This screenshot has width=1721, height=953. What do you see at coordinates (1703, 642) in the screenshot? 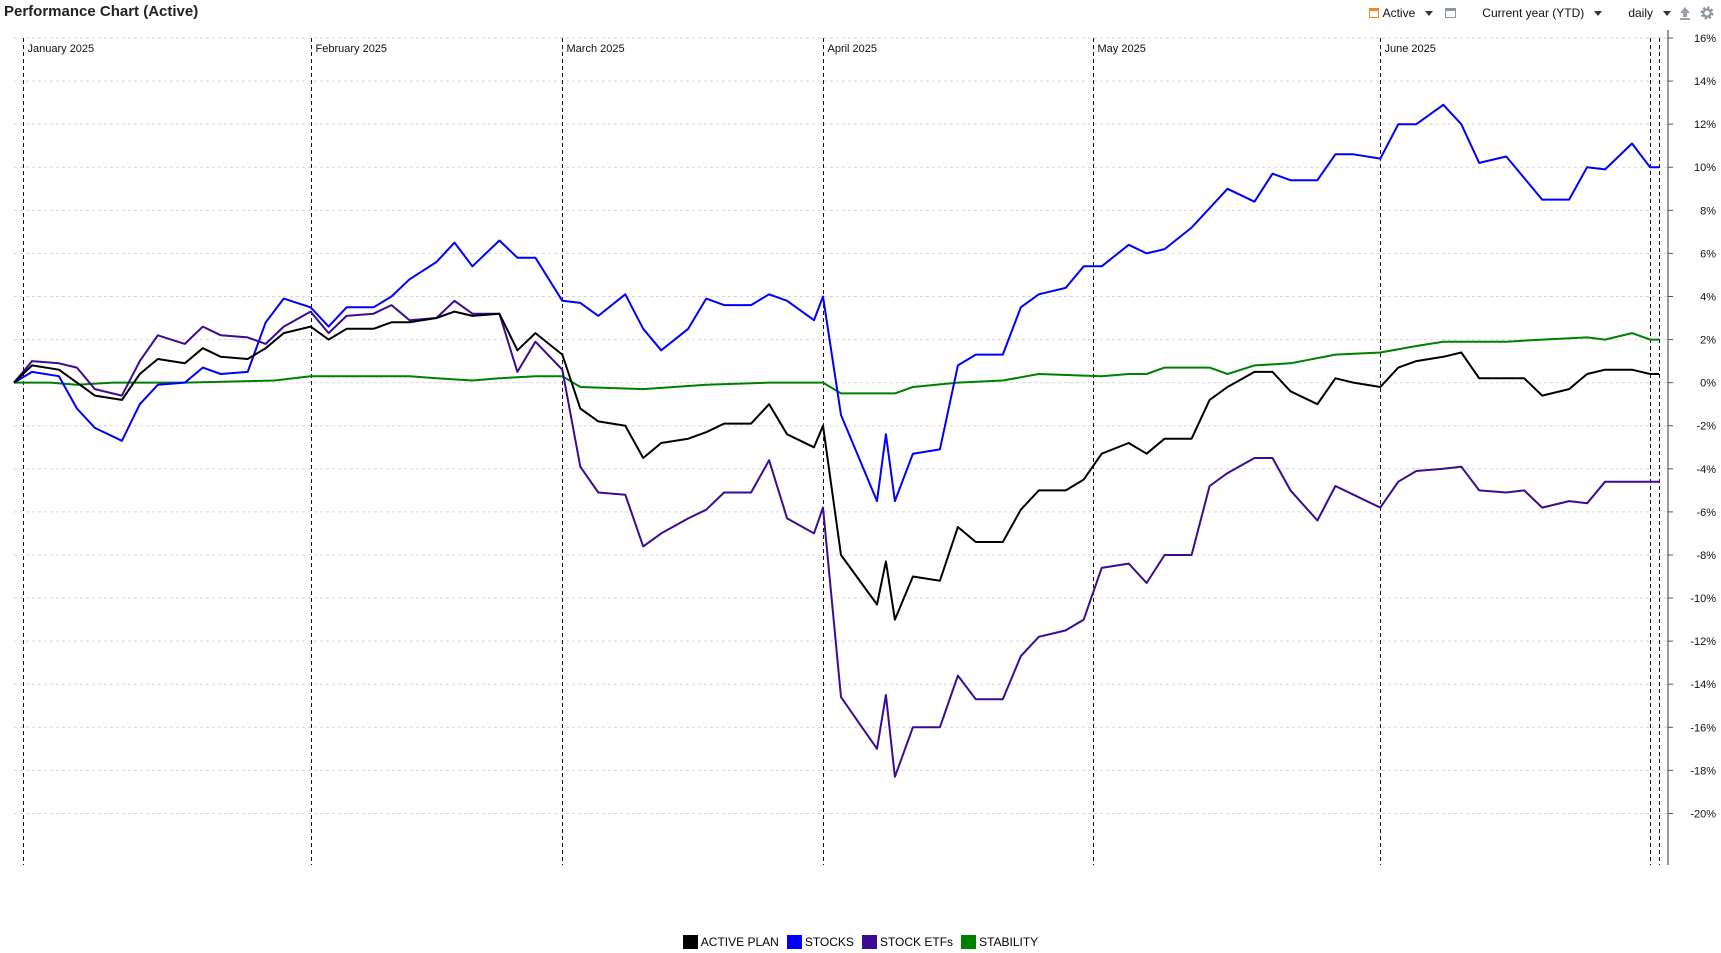
I see `y-tick-label: -12%` at bounding box center [1703, 642].